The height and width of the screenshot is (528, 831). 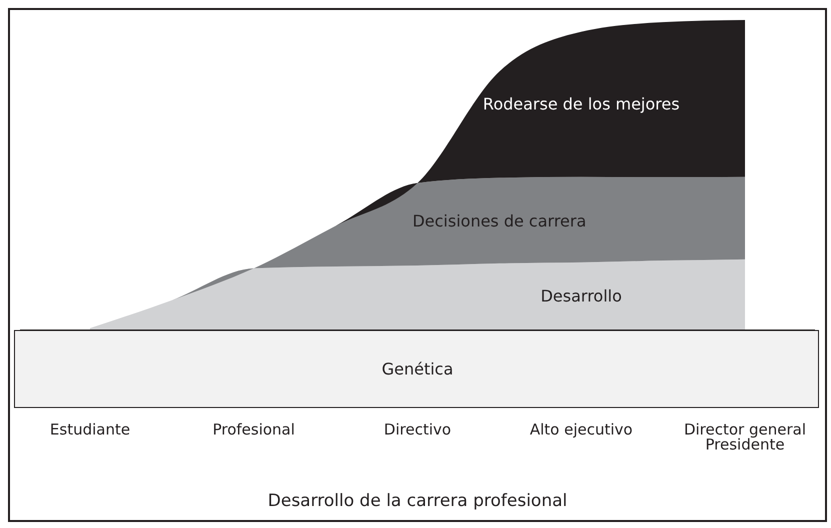 What do you see at coordinates (418, 429) in the screenshot?
I see `x-tick-label: Directivo` at bounding box center [418, 429].